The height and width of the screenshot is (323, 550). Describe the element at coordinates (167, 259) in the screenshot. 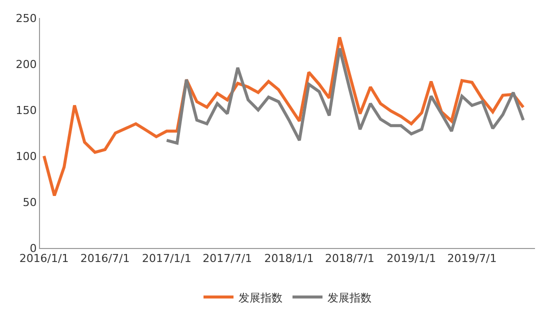

I see `x-tick-label: 2017/1/1` at that location.